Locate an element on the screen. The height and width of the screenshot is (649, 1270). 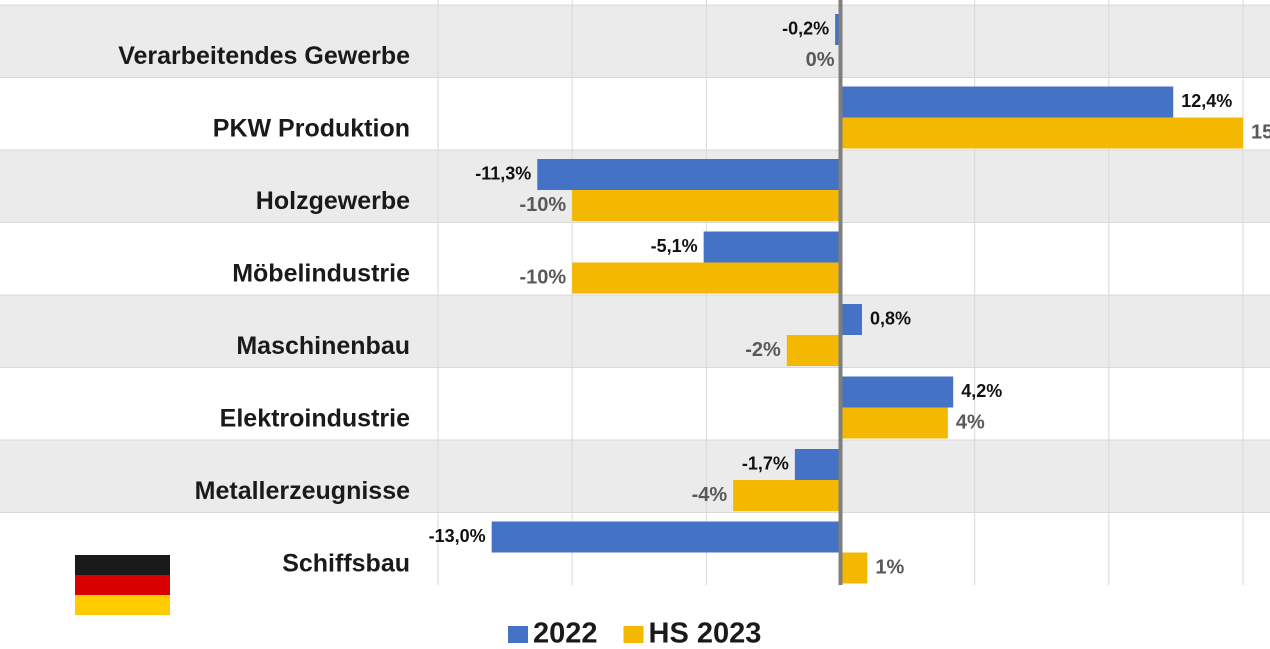
legend: 2022 HS 2023 is located at coordinates (634, 633).